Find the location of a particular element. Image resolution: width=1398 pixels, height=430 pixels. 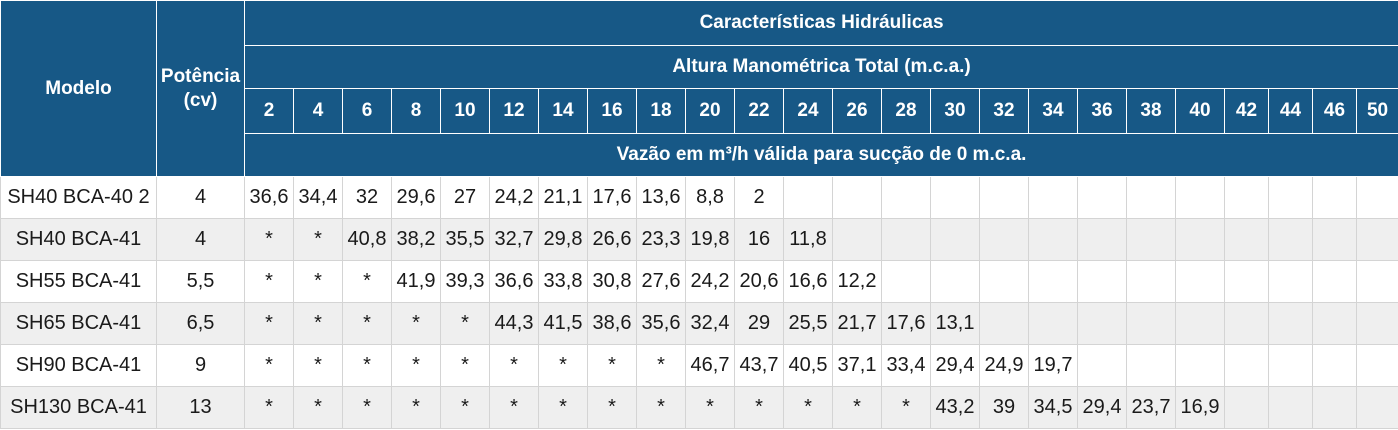

flow-cell: 35,5 is located at coordinates (465, 239).